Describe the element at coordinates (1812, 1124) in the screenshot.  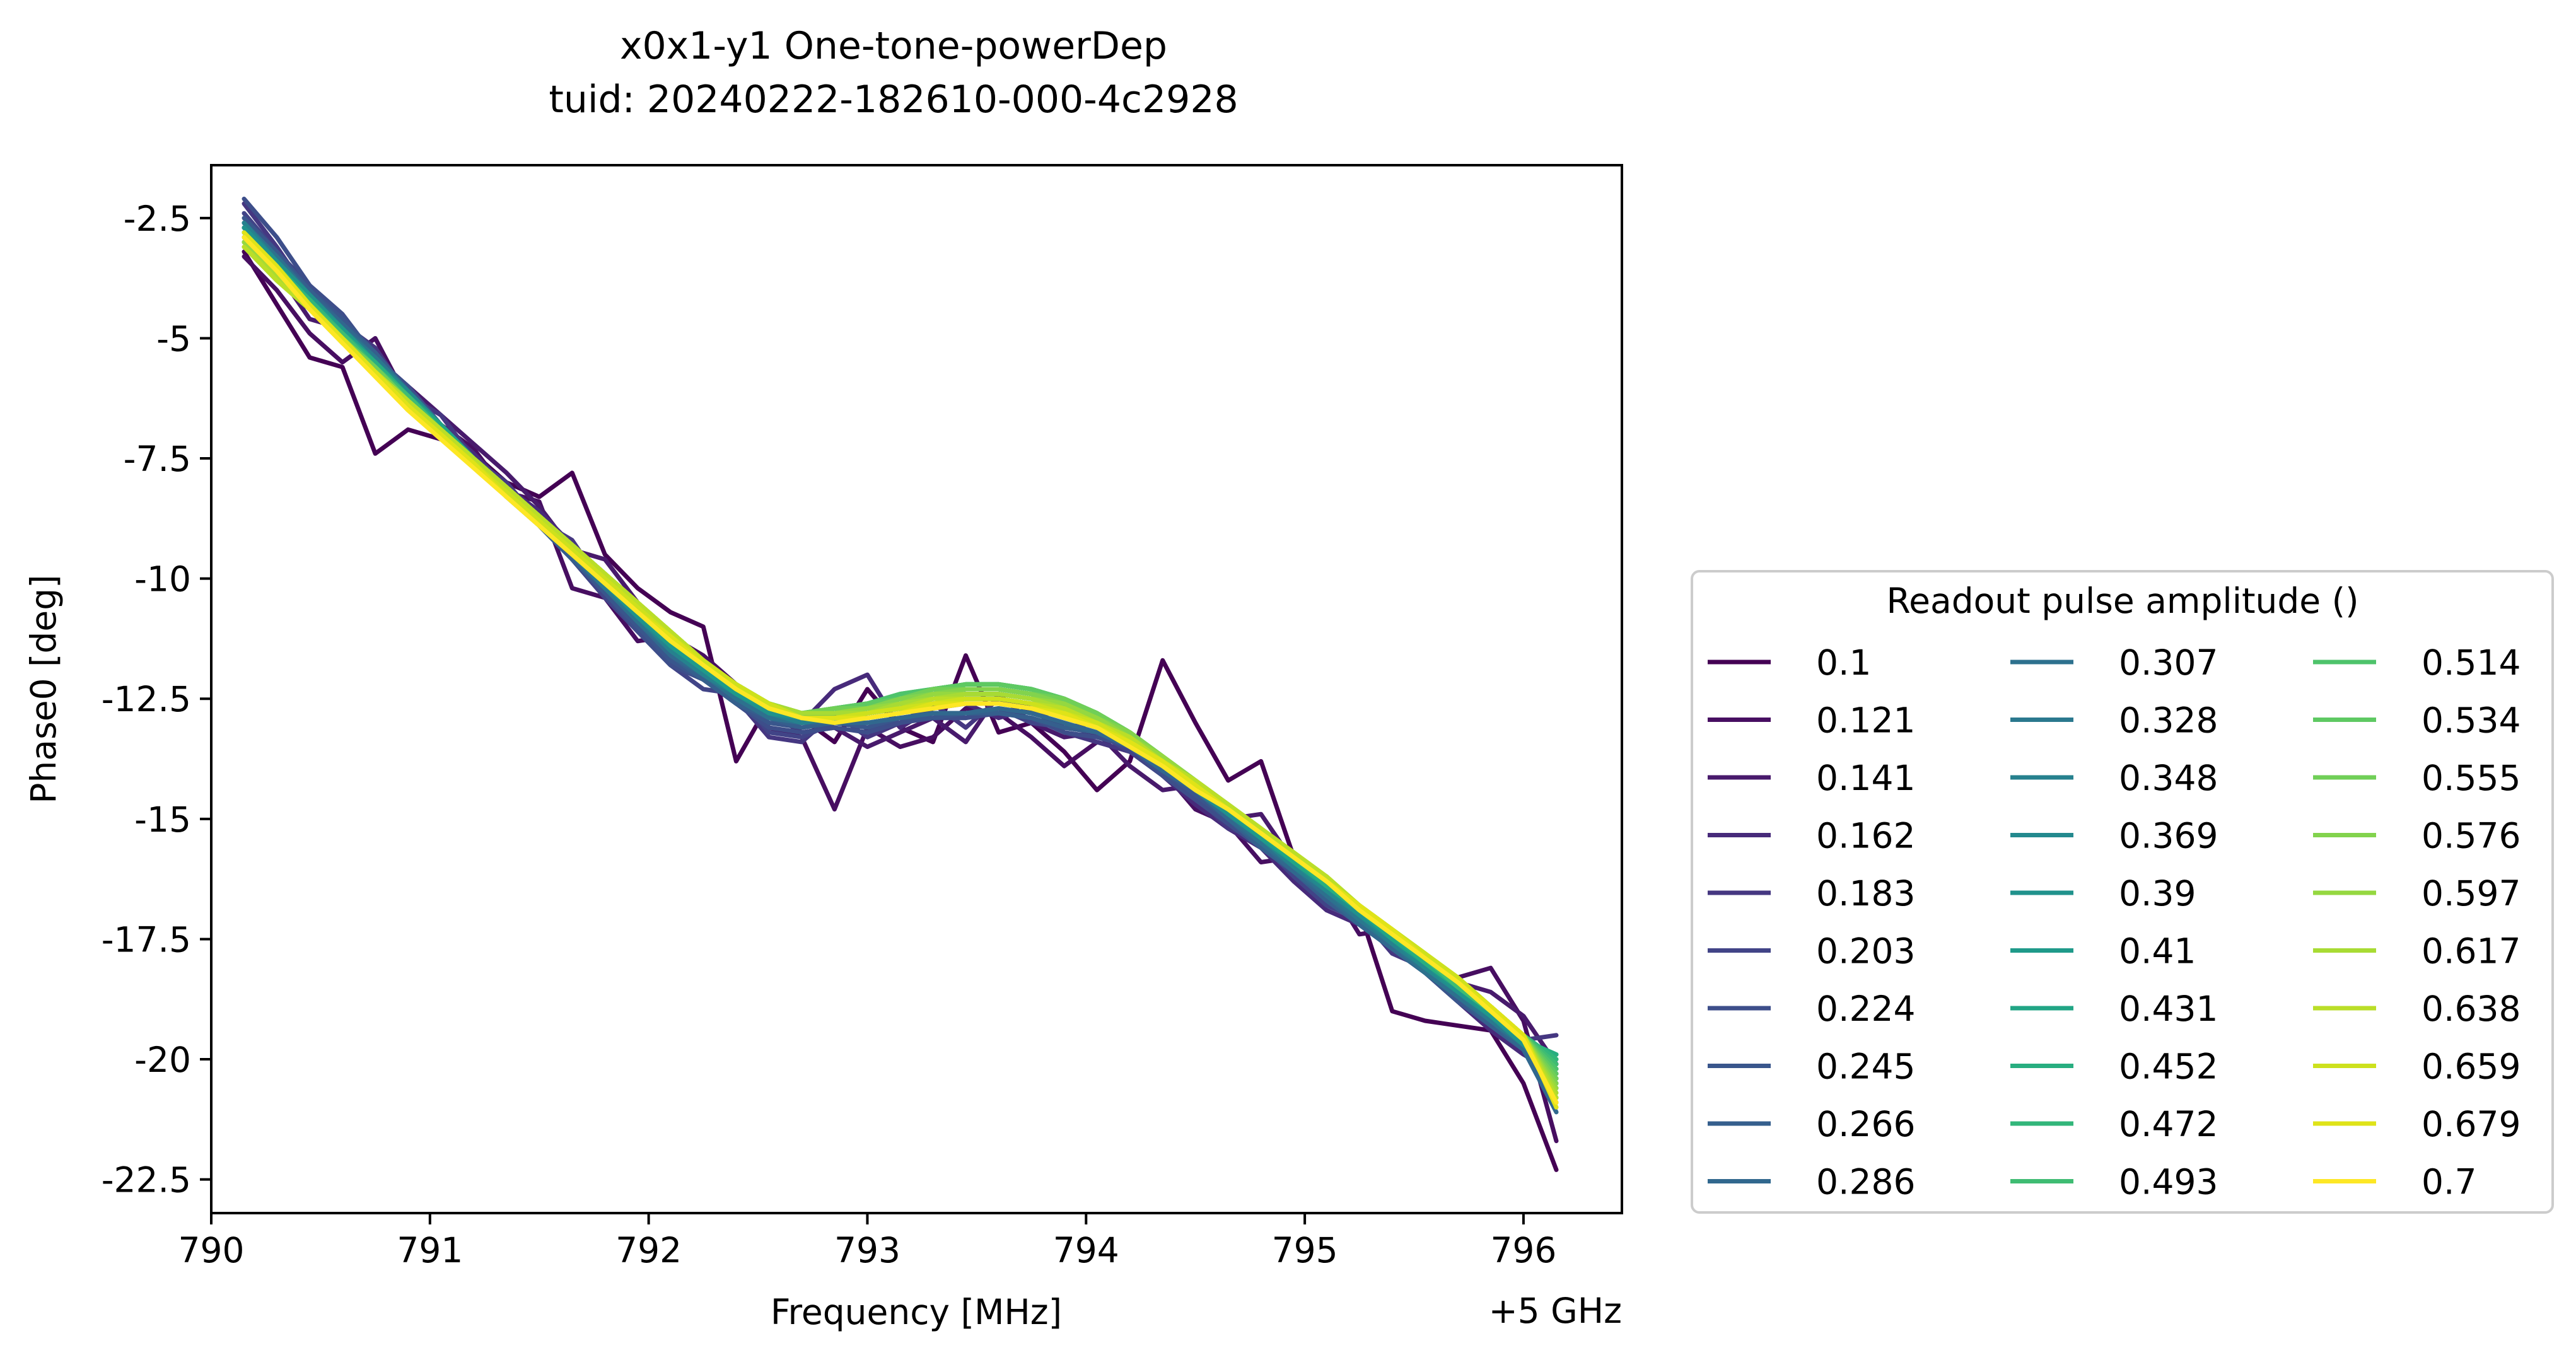
I see `legend-entry: 0.266` at that location.